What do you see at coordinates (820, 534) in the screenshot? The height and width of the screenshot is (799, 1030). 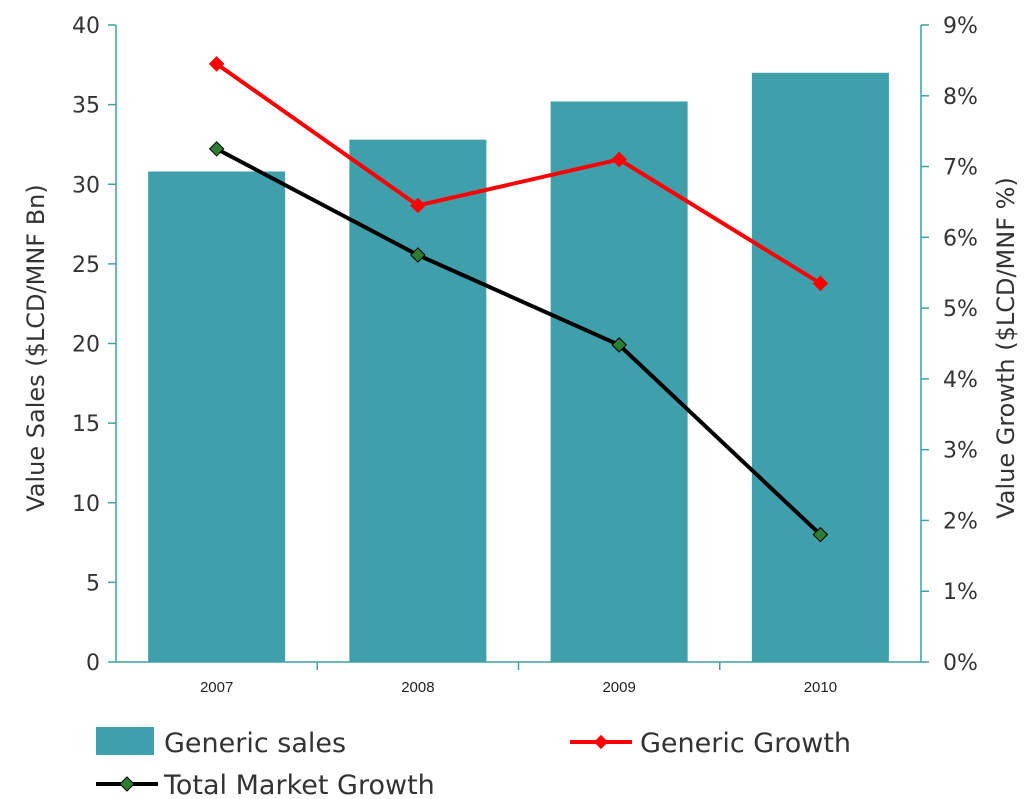 I see `point-total-market-growth-2010` at bounding box center [820, 534].